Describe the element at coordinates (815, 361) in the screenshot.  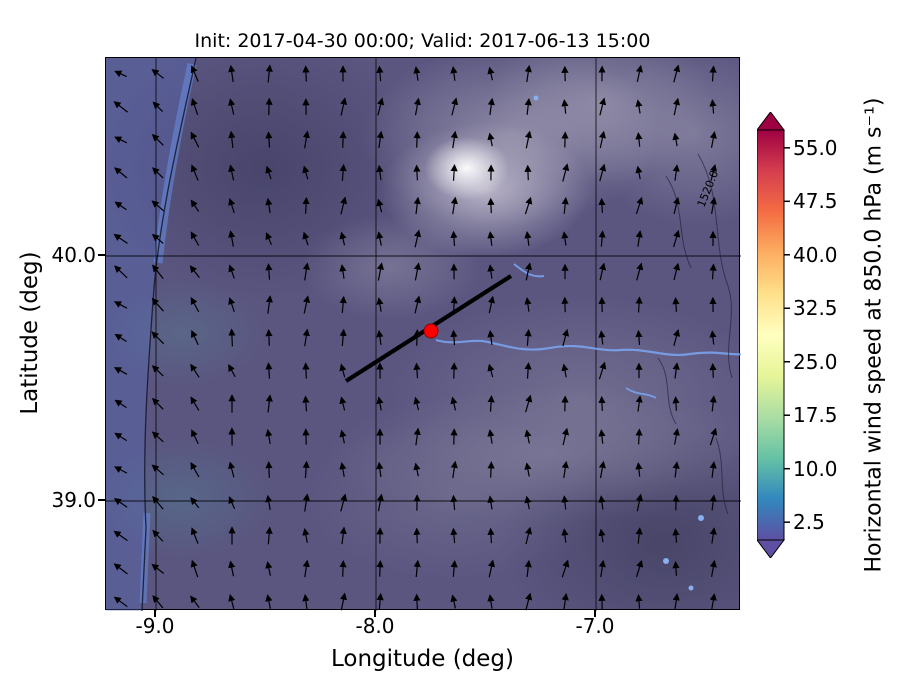
I see `colorbar-tick-label: 25.0` at that location.